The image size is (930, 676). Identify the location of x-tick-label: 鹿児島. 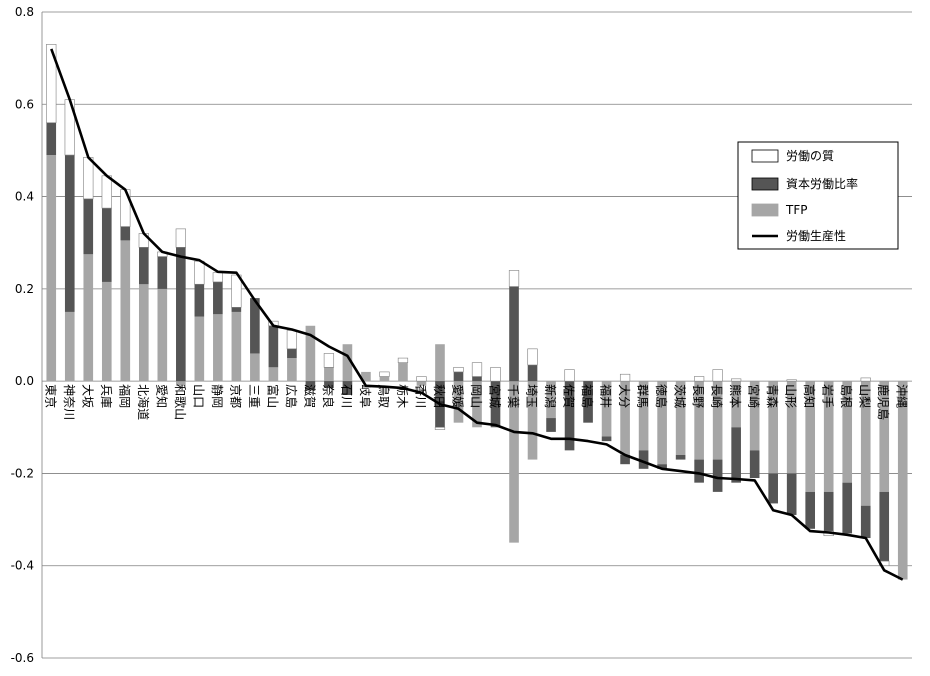
(883, 402).